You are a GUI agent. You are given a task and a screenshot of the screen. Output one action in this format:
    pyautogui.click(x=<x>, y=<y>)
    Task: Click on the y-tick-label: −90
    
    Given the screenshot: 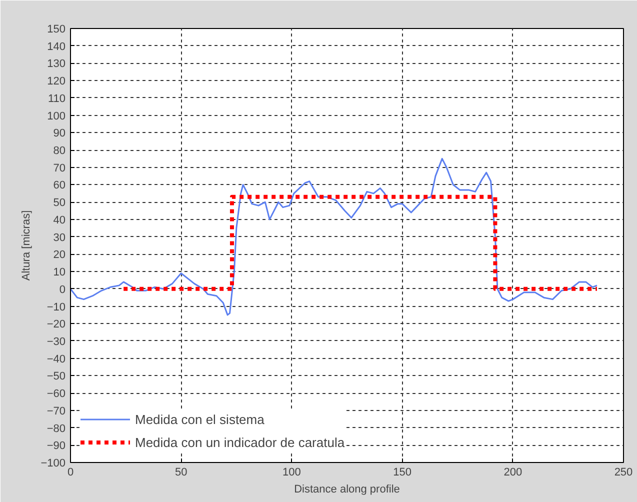 What is the action you would take?
    pyautogui.click(x=56, y=446)
    